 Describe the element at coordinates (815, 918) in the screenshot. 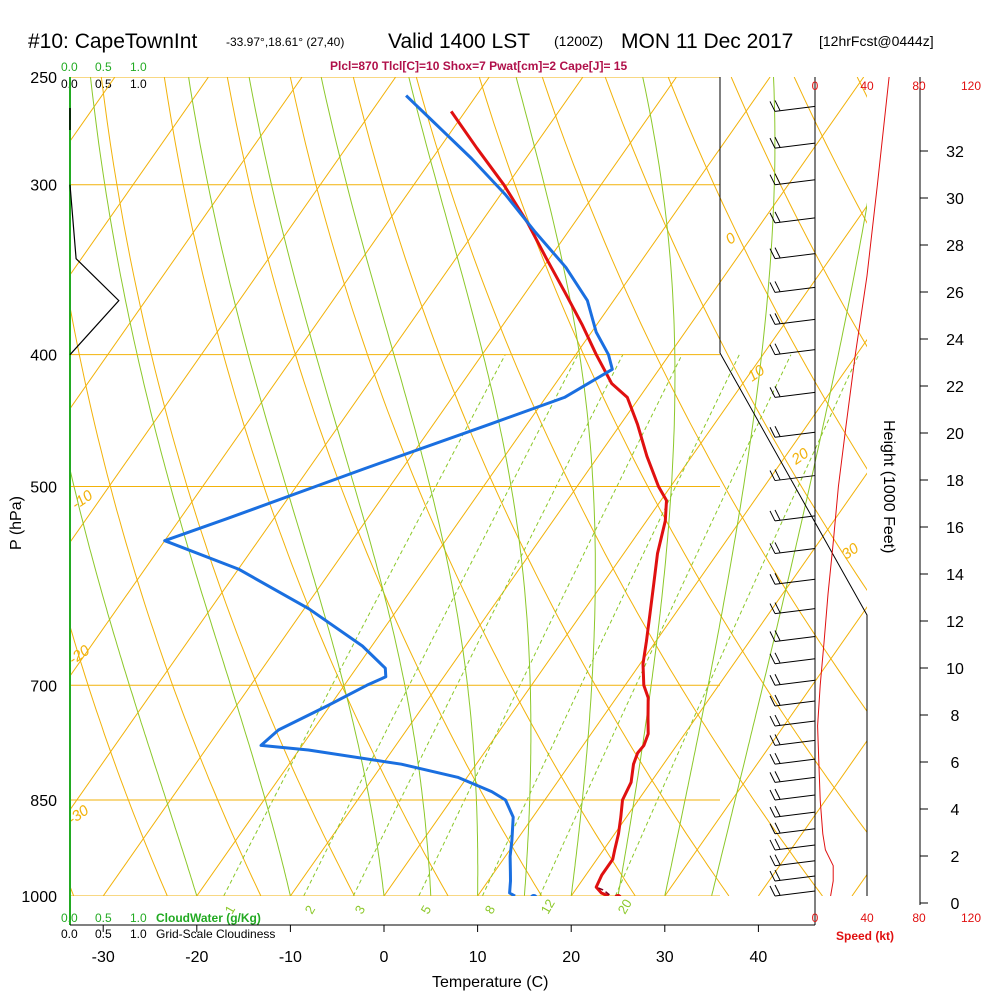

I see `speed-tick-bottom: 0` at that location.